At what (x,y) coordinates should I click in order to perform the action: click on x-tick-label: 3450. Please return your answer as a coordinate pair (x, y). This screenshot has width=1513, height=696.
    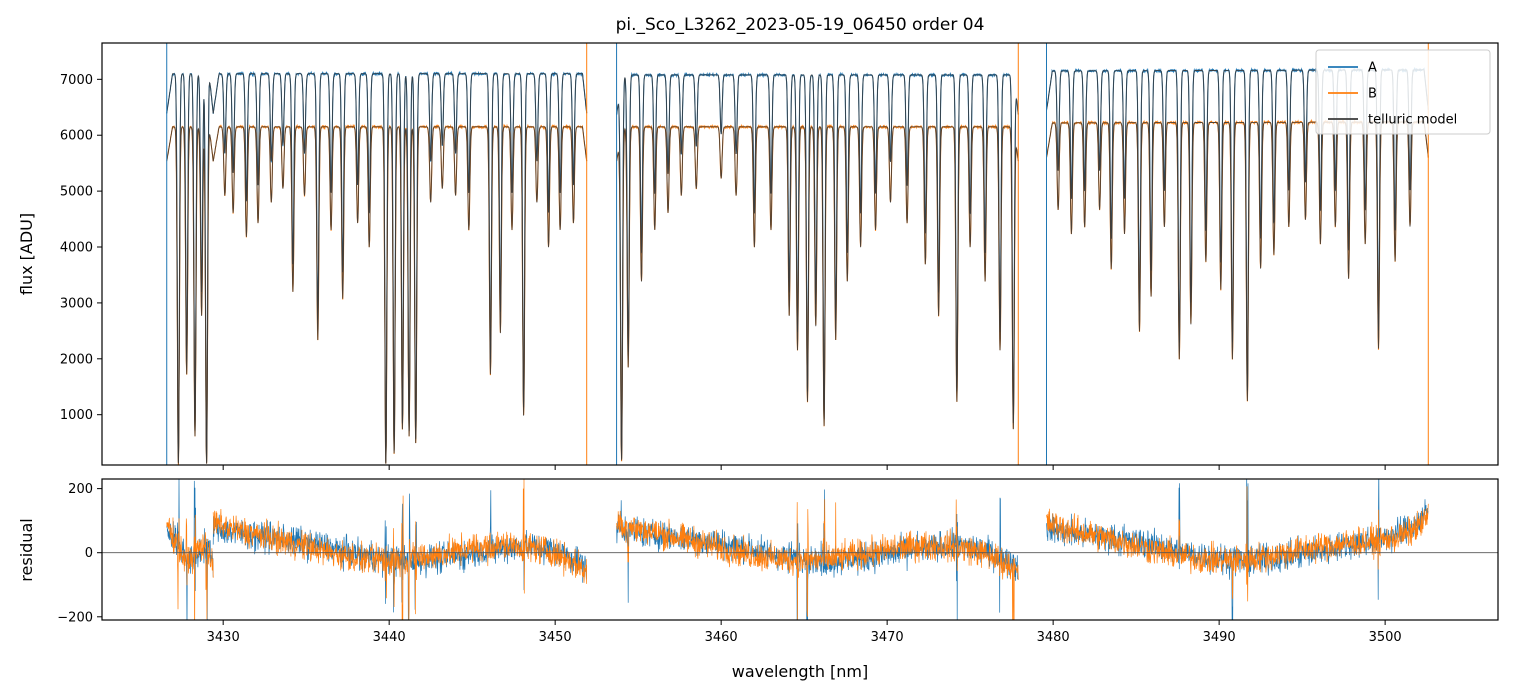
    Looking at the image, I should click on (555, 637).